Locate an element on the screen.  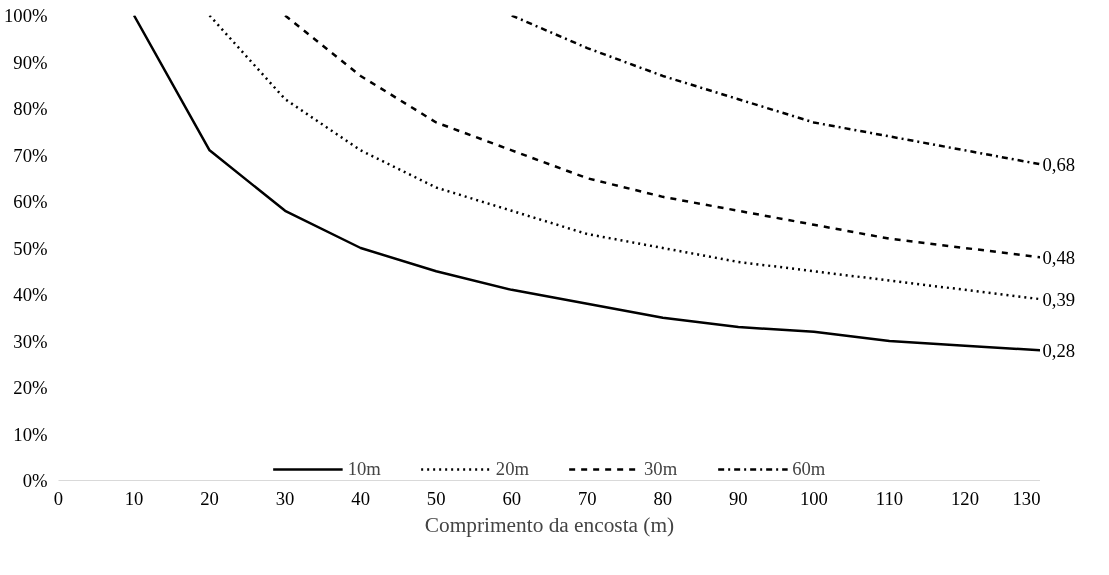
y-tick-label: 70% is located at coordinates (30, 155).